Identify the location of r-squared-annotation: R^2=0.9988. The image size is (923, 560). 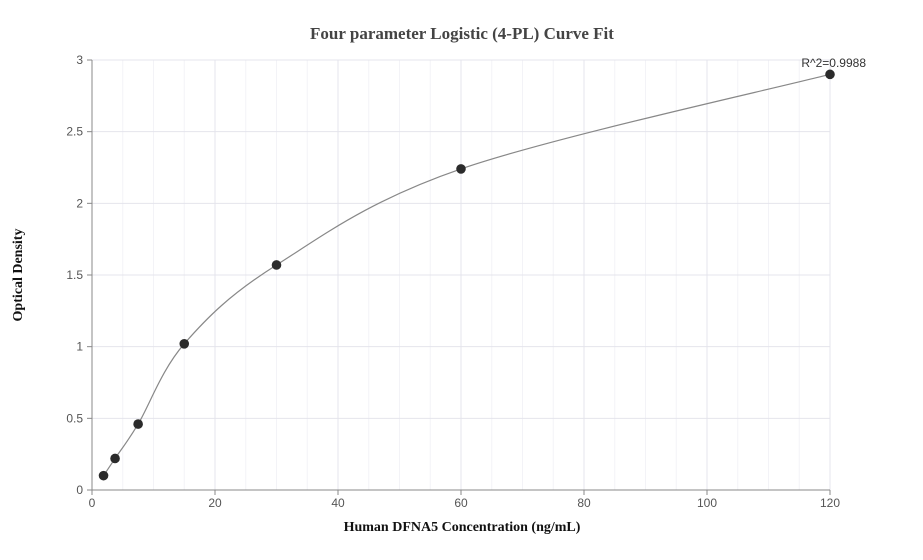
(833, 63).